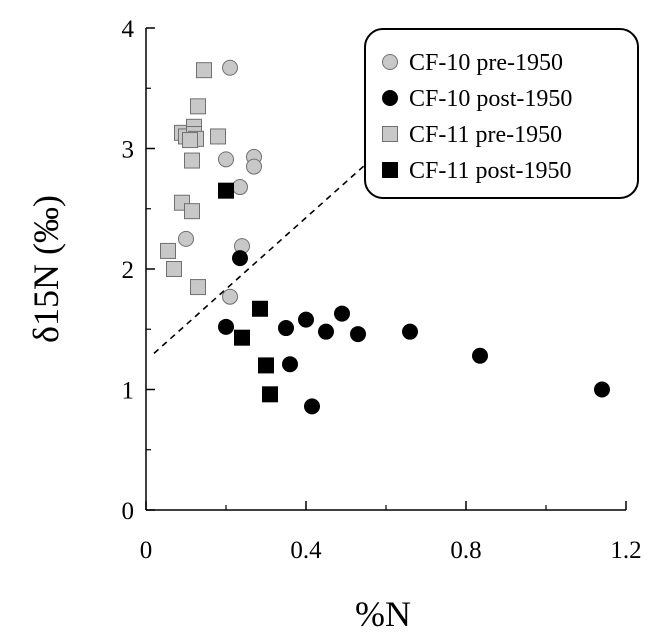 The height and width of the screenshot is (633, 651). I want to click on legend-label: CF-11 post-1950, so click(490, 171).